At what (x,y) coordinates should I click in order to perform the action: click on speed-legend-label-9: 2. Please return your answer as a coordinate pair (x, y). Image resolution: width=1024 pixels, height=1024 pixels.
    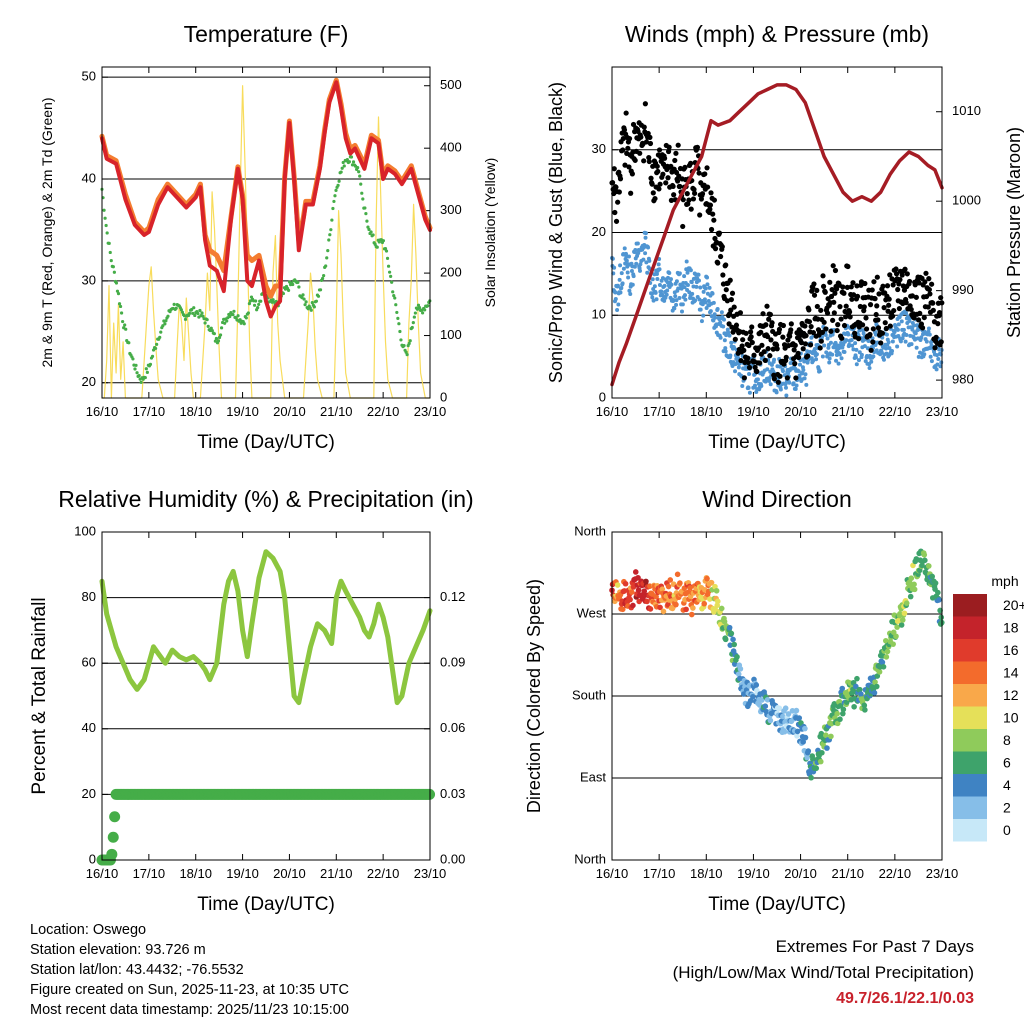
    Looking at the image, I should click on (1007, 807).